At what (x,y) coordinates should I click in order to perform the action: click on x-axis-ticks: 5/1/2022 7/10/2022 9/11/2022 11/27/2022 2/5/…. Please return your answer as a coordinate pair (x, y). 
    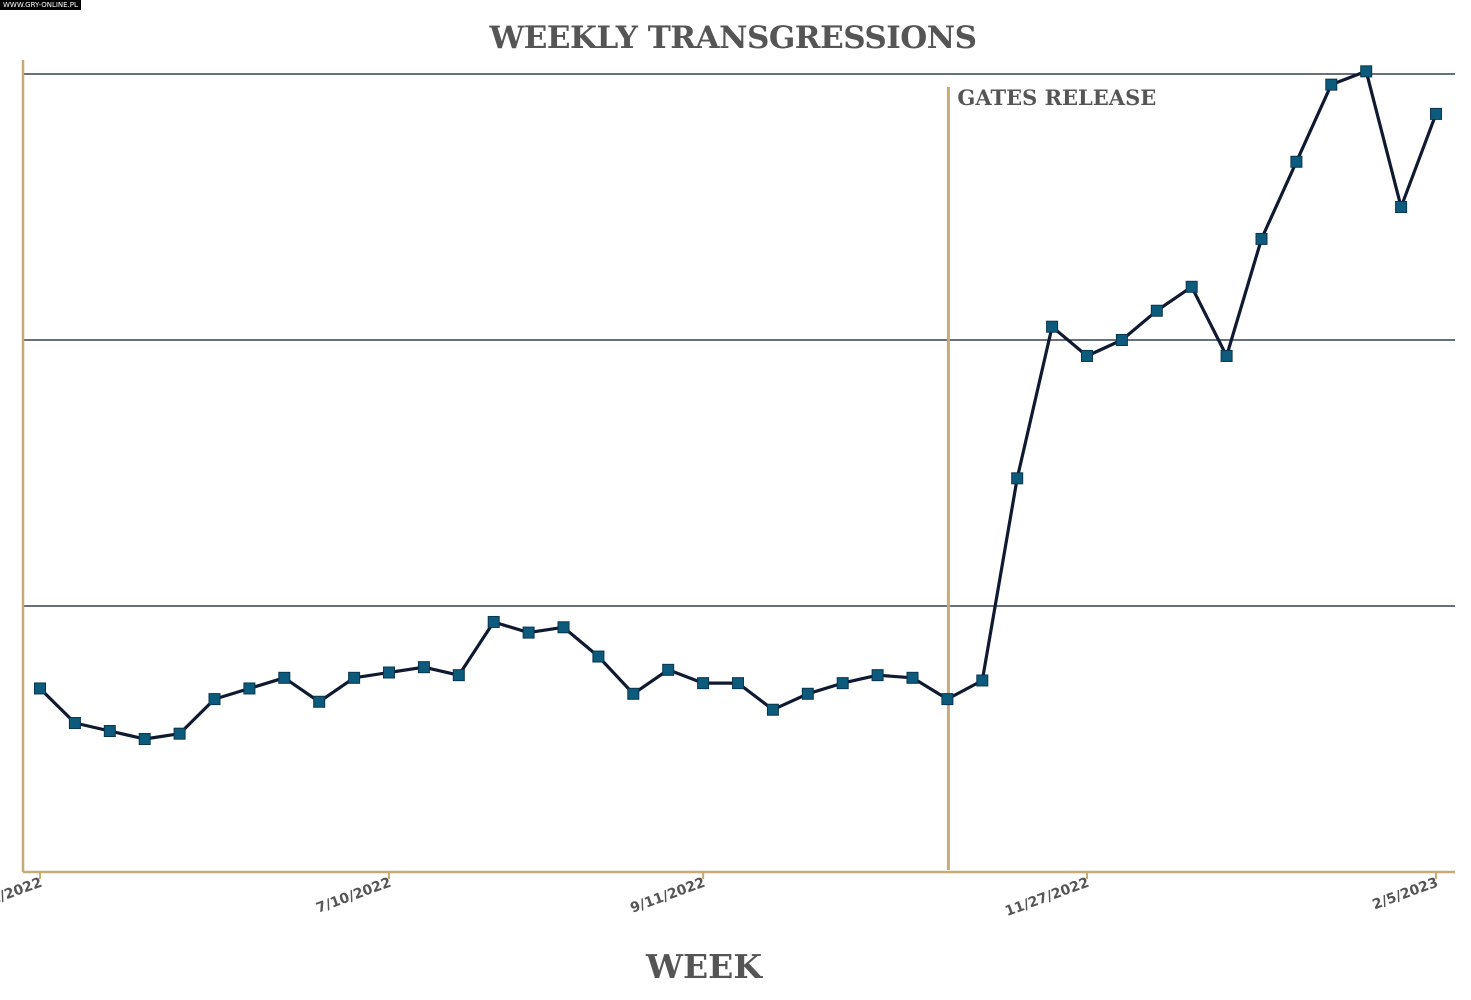
    Looking at the image, I should click on (720, 896).